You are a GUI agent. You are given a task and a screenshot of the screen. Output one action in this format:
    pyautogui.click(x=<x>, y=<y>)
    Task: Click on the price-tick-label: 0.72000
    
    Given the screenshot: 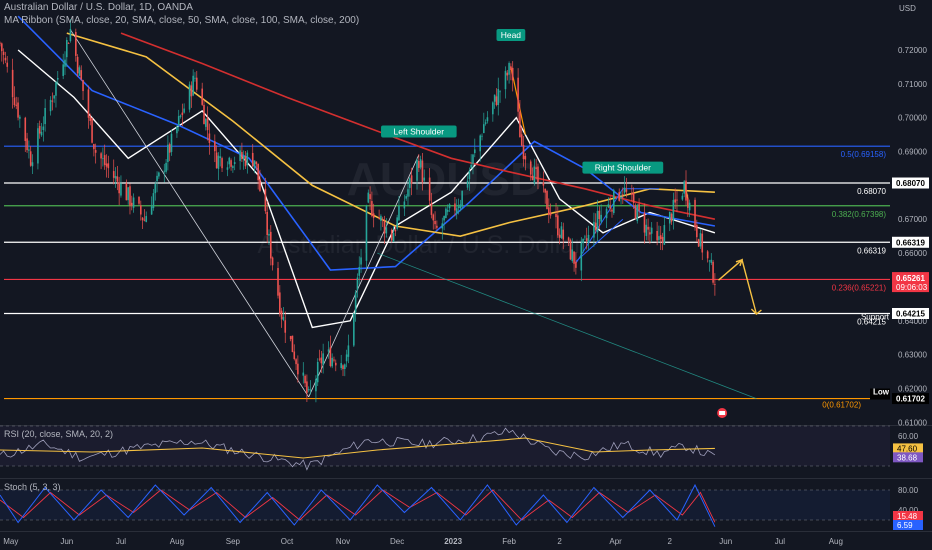 What is the action you would take?
    pyautogui.click(x=912, y=50)
    